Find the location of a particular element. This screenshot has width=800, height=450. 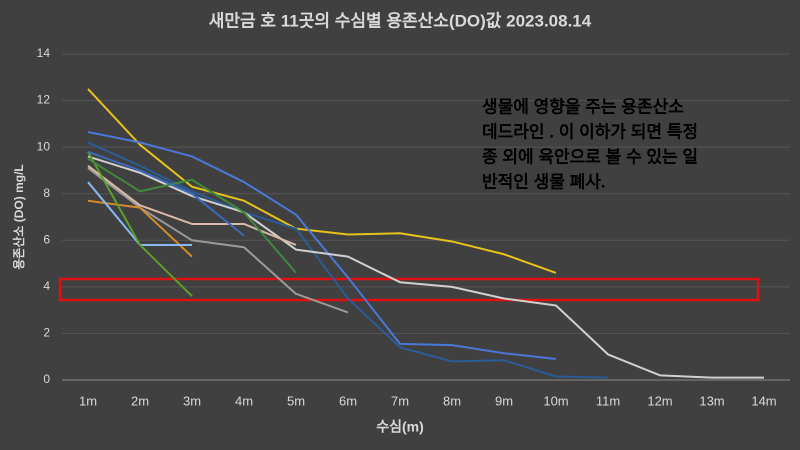

annotation: 생물에 영향을 주는 용존산소 is located at coordinates (583, 106).